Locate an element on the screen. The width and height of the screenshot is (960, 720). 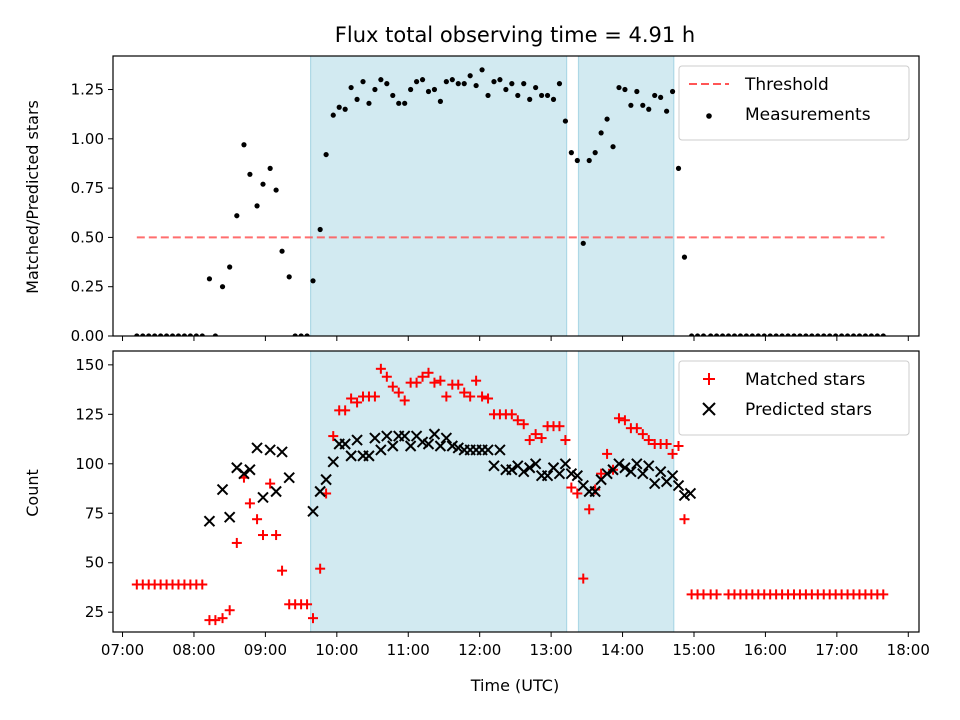
legend-box is located at coordinates (794, 103).